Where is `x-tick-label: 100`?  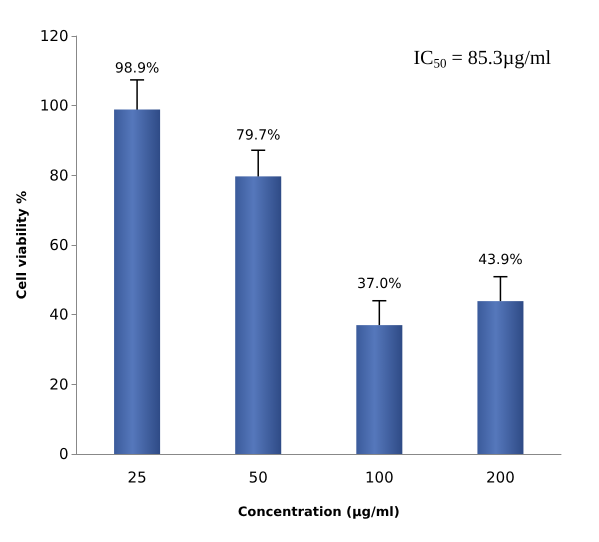 x-tick-label: 100 is located at coordinates (379, 477).